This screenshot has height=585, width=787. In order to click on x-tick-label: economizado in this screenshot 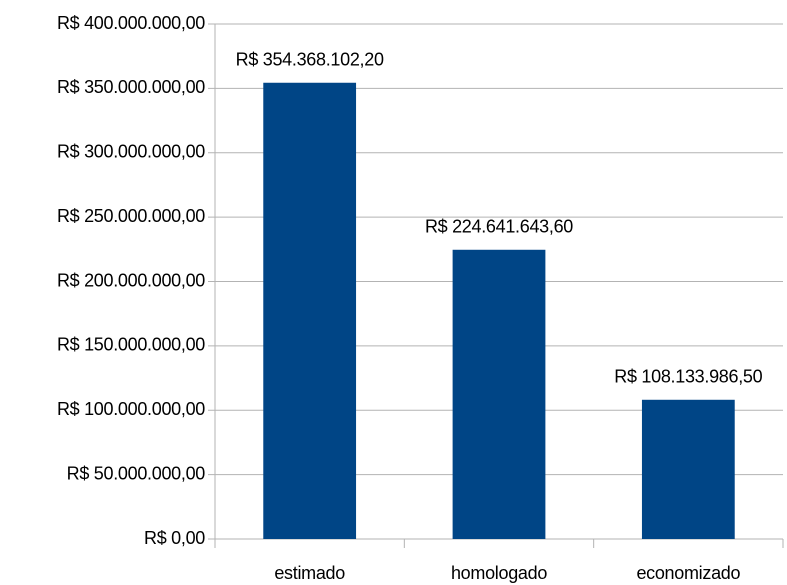, I will do `click(688, 573)`.